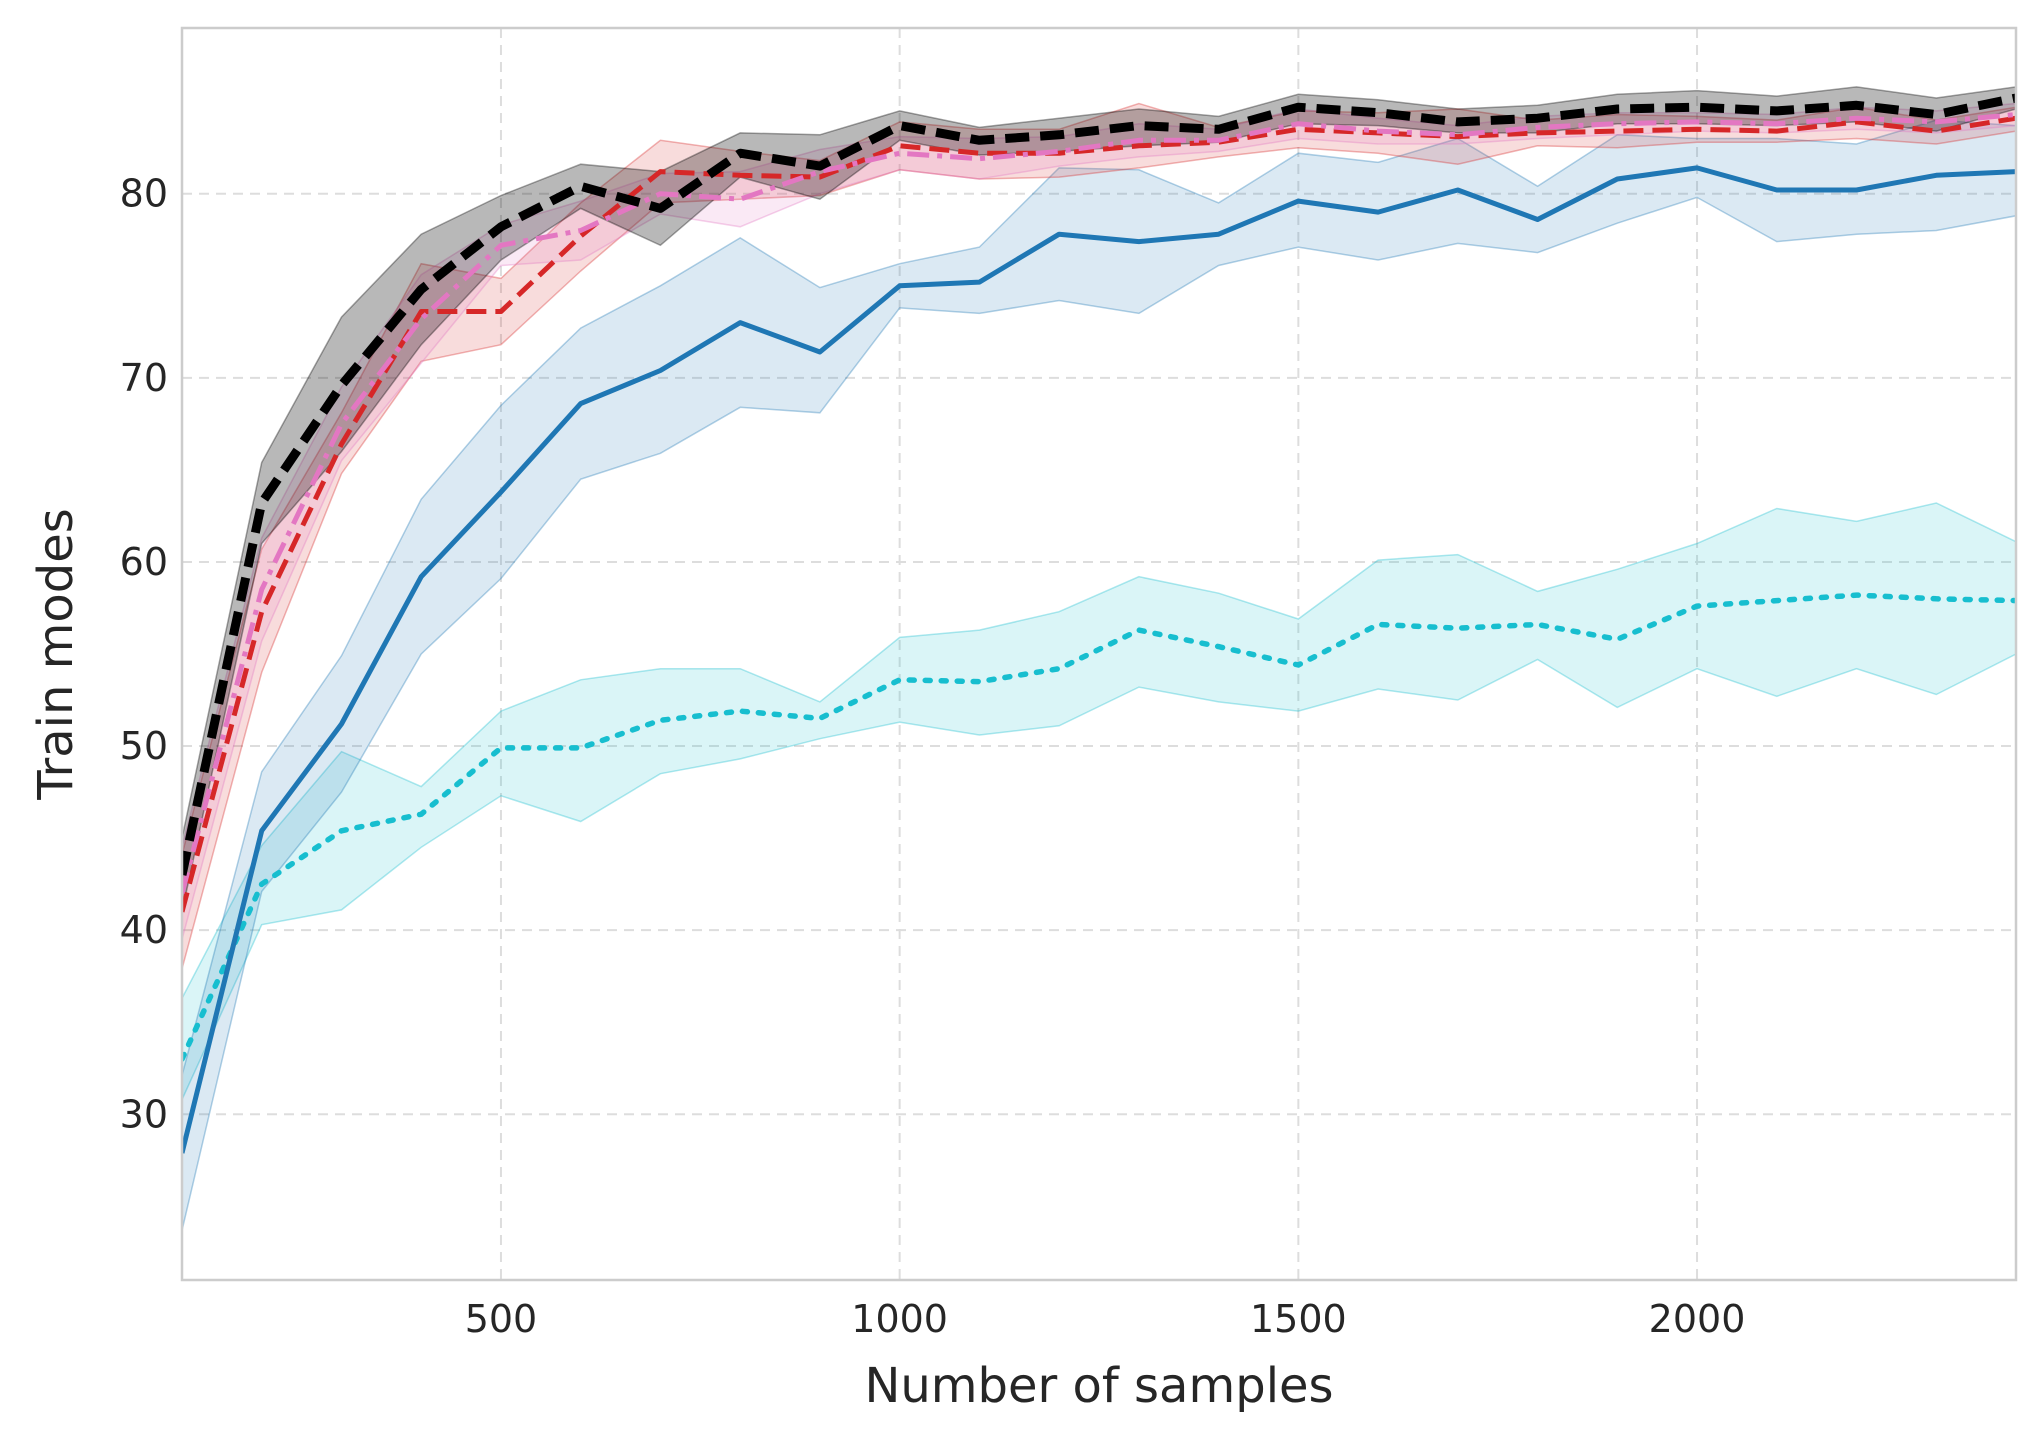 The height and width of the screenshot is (1443, 2042). What do you see at coordinates (144, 562) in the screenshot?
I see `y-tick-label: 60` at bounding box center [144, 562].